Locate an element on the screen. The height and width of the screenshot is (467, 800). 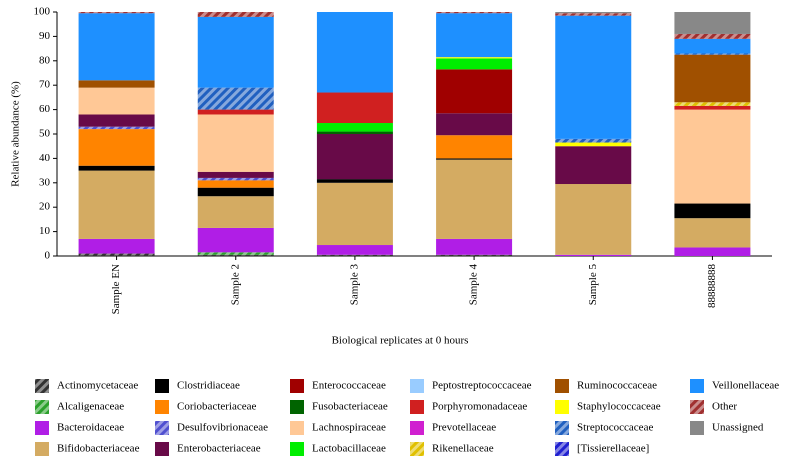
y-tick-label: 50 is located at coordinates (45, 134).